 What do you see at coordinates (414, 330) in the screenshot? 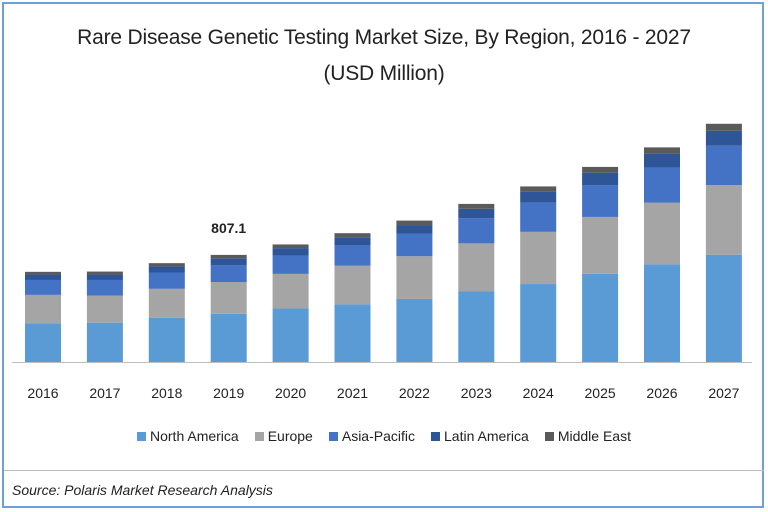
I see `bar-2022-north-america` at bounding box center [414, 330].